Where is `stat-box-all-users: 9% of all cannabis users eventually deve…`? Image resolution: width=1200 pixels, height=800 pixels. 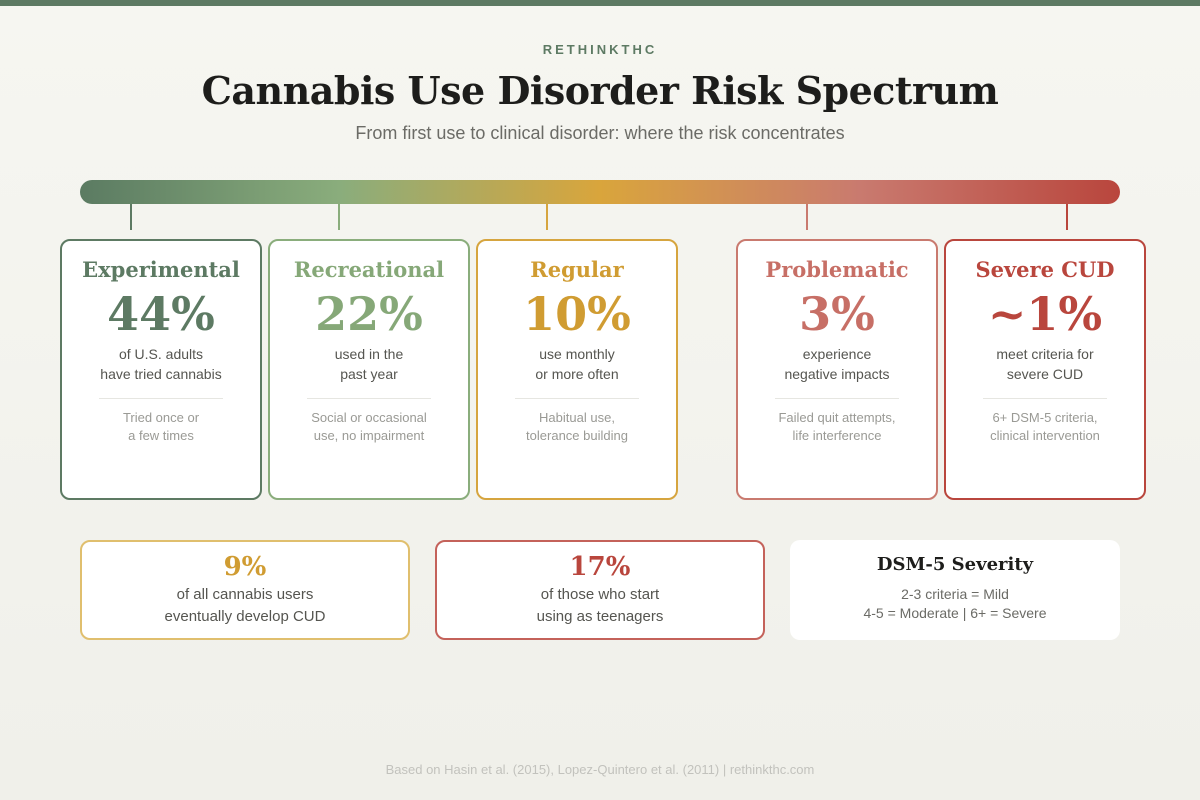
stat-box-all-users: 9% of all cannabis users eventually deve… is located at coordinates (245, 590).